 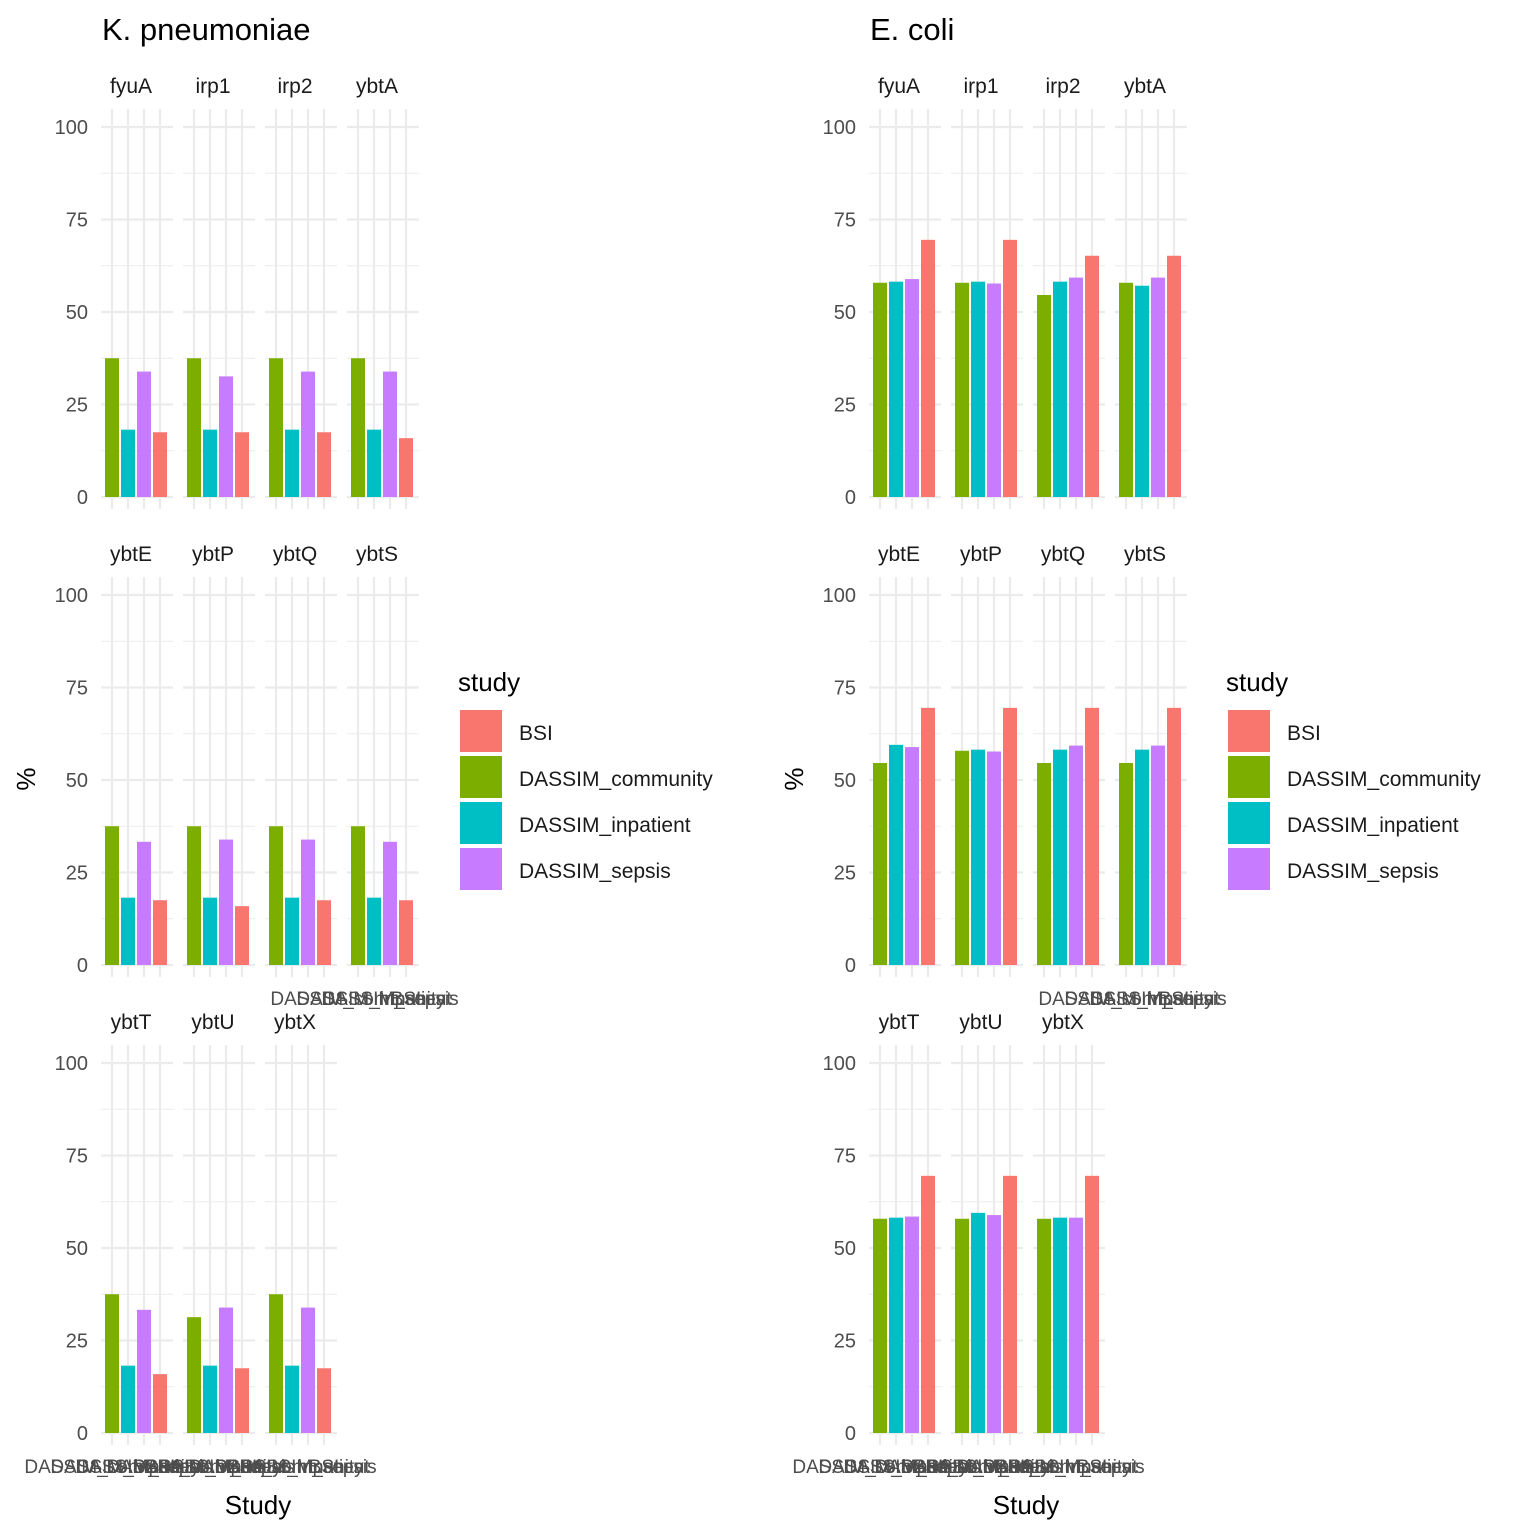 I want to click on panel-title: E. coli, so click(x=912, y=29).